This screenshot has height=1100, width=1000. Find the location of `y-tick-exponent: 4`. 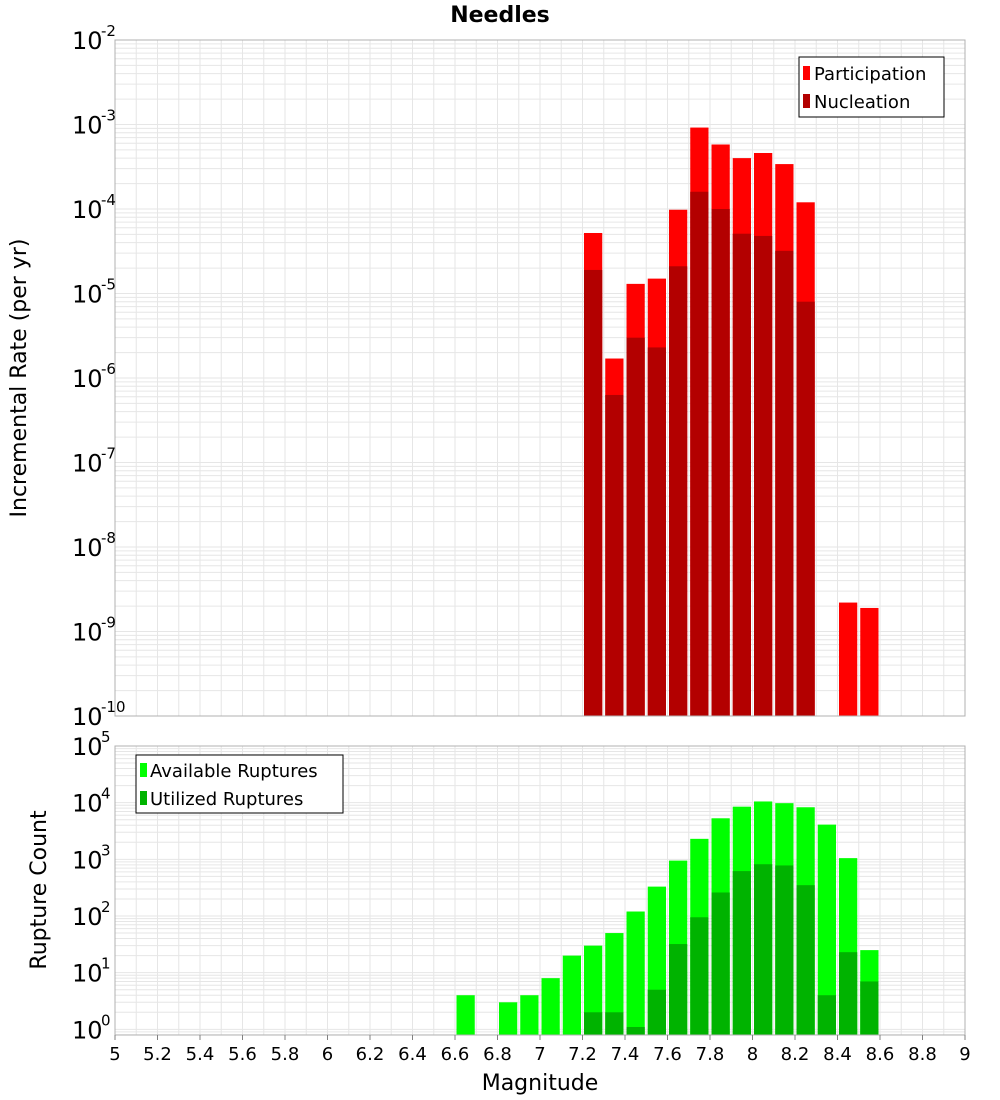

y-tick-exponent: 4 is located at coordinates (106, 794).